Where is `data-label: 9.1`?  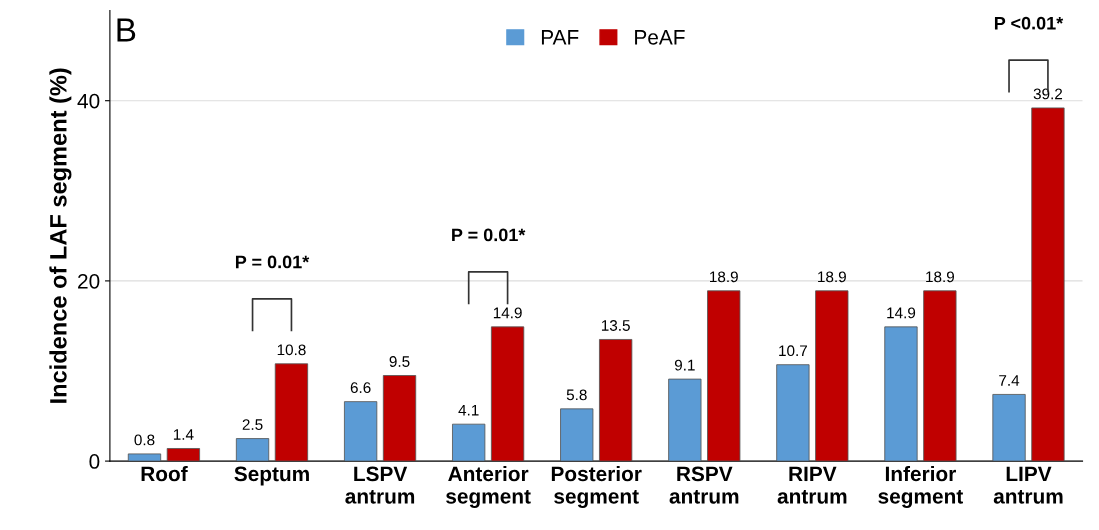 data-label: 9.1 is located at coordinates (684, 365).